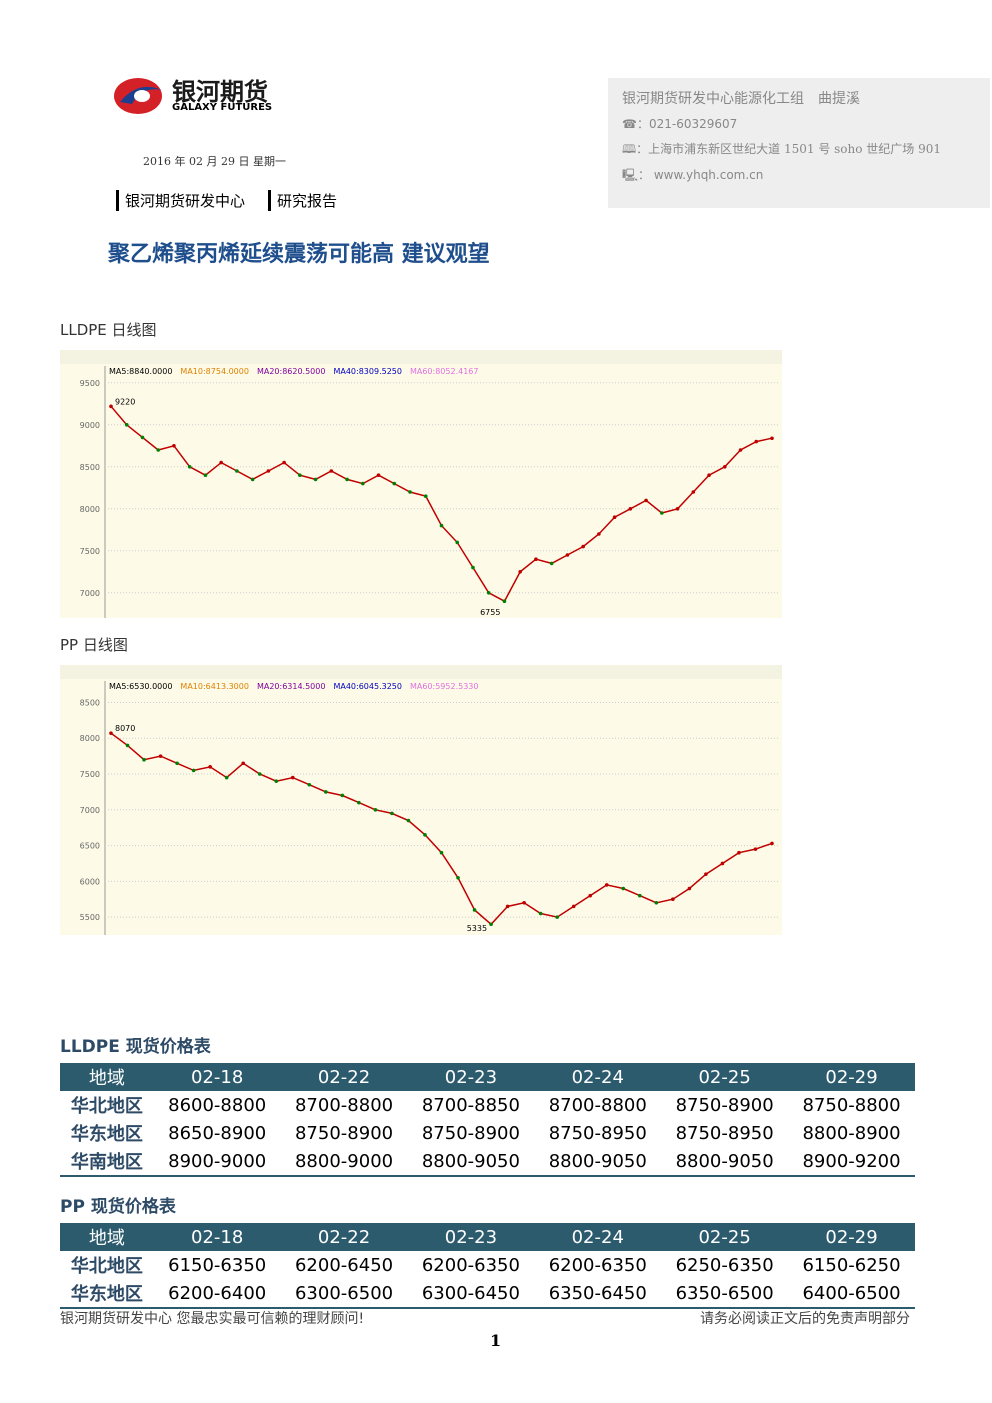 Image resolution: width=992 pixels, height=1403 pixels. Describe the element at coordinates (180, 200) in the screenshot. I see `dept: 银河期货研发中心` at that location.